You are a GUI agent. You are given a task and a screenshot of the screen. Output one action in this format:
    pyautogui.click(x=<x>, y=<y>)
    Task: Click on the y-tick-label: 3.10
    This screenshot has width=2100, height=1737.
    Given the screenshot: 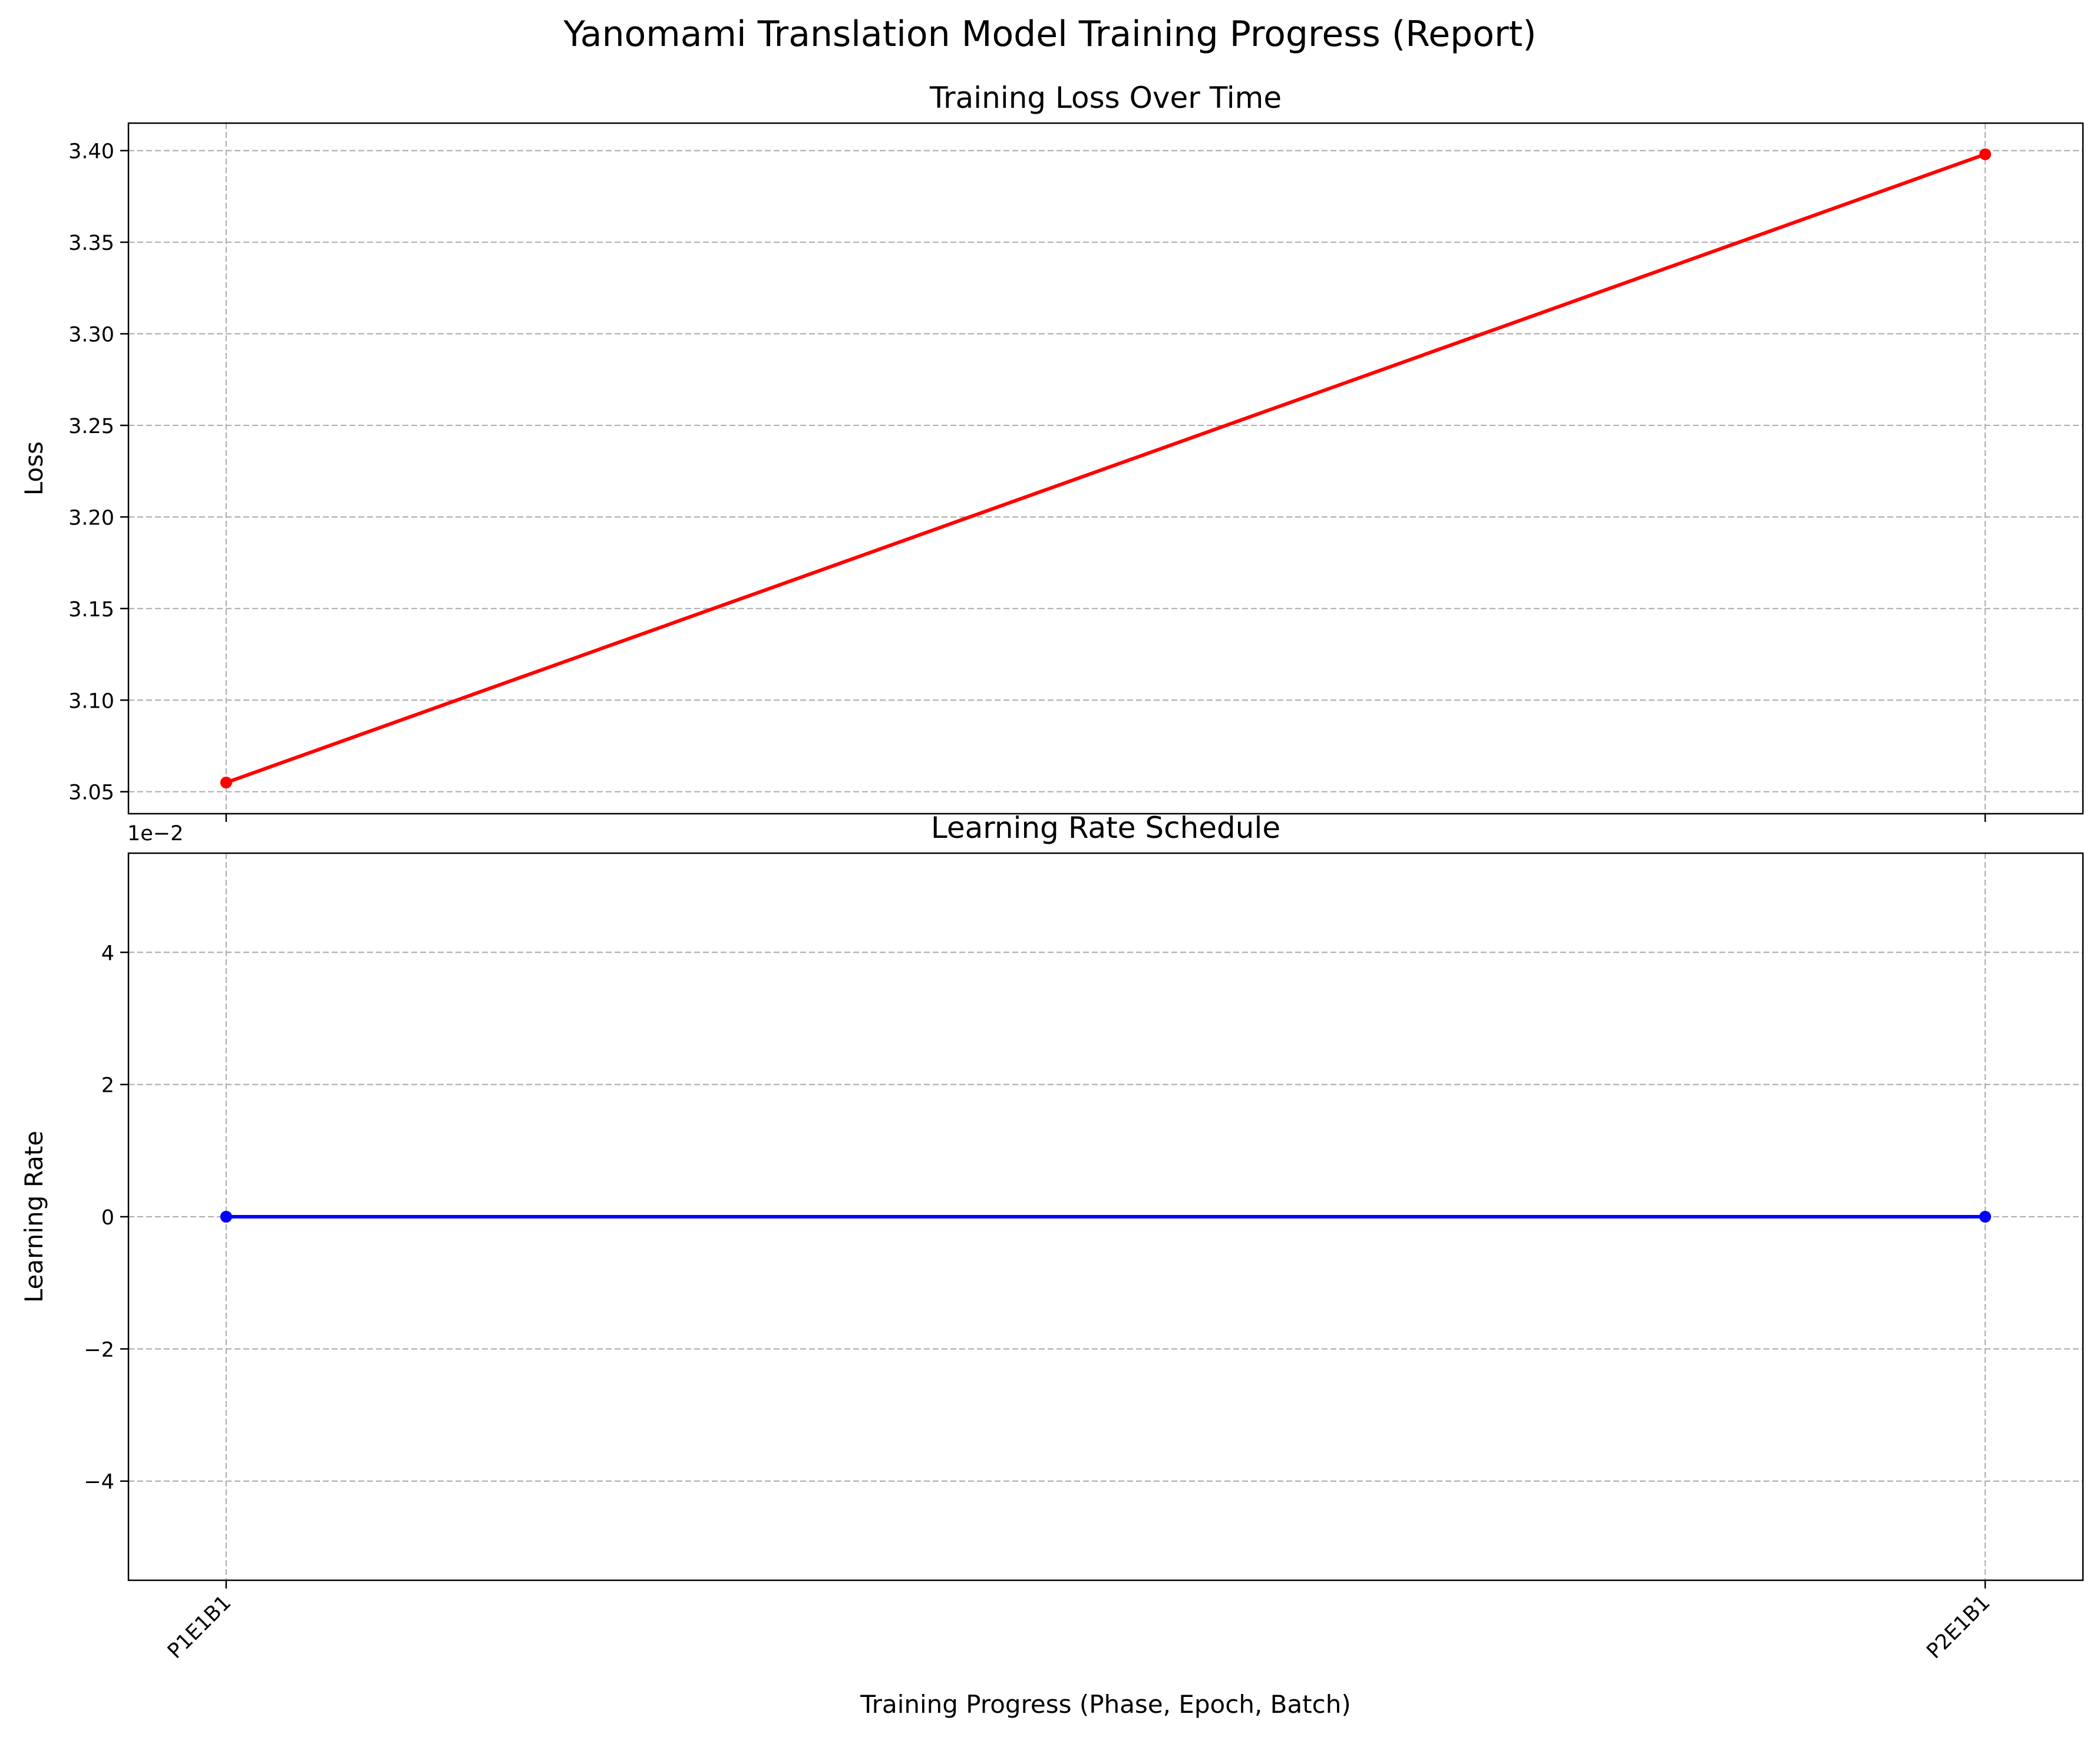 What is the action you would take?
    pyautogui.click(x=91, y=701)
    